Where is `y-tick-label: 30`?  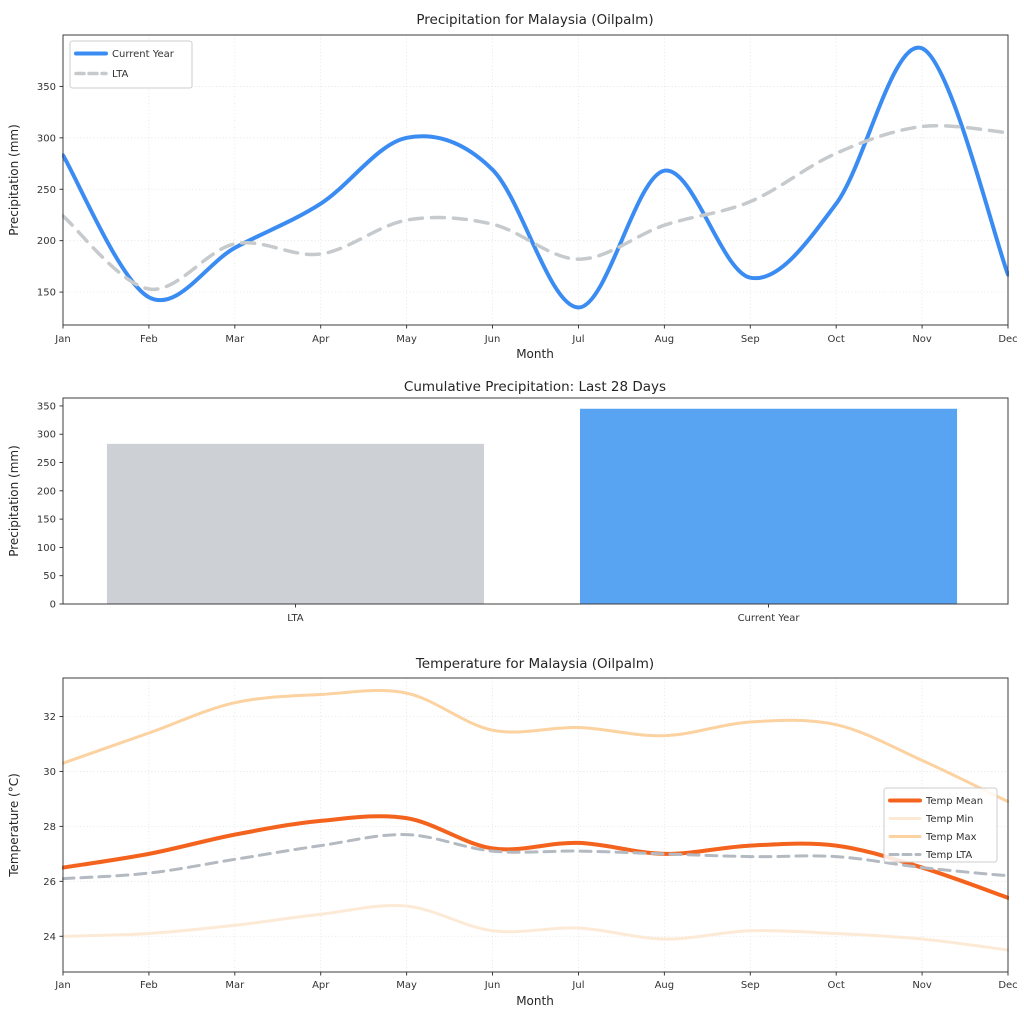
y-tick-label: 30 is located at coordinates (49, 772).